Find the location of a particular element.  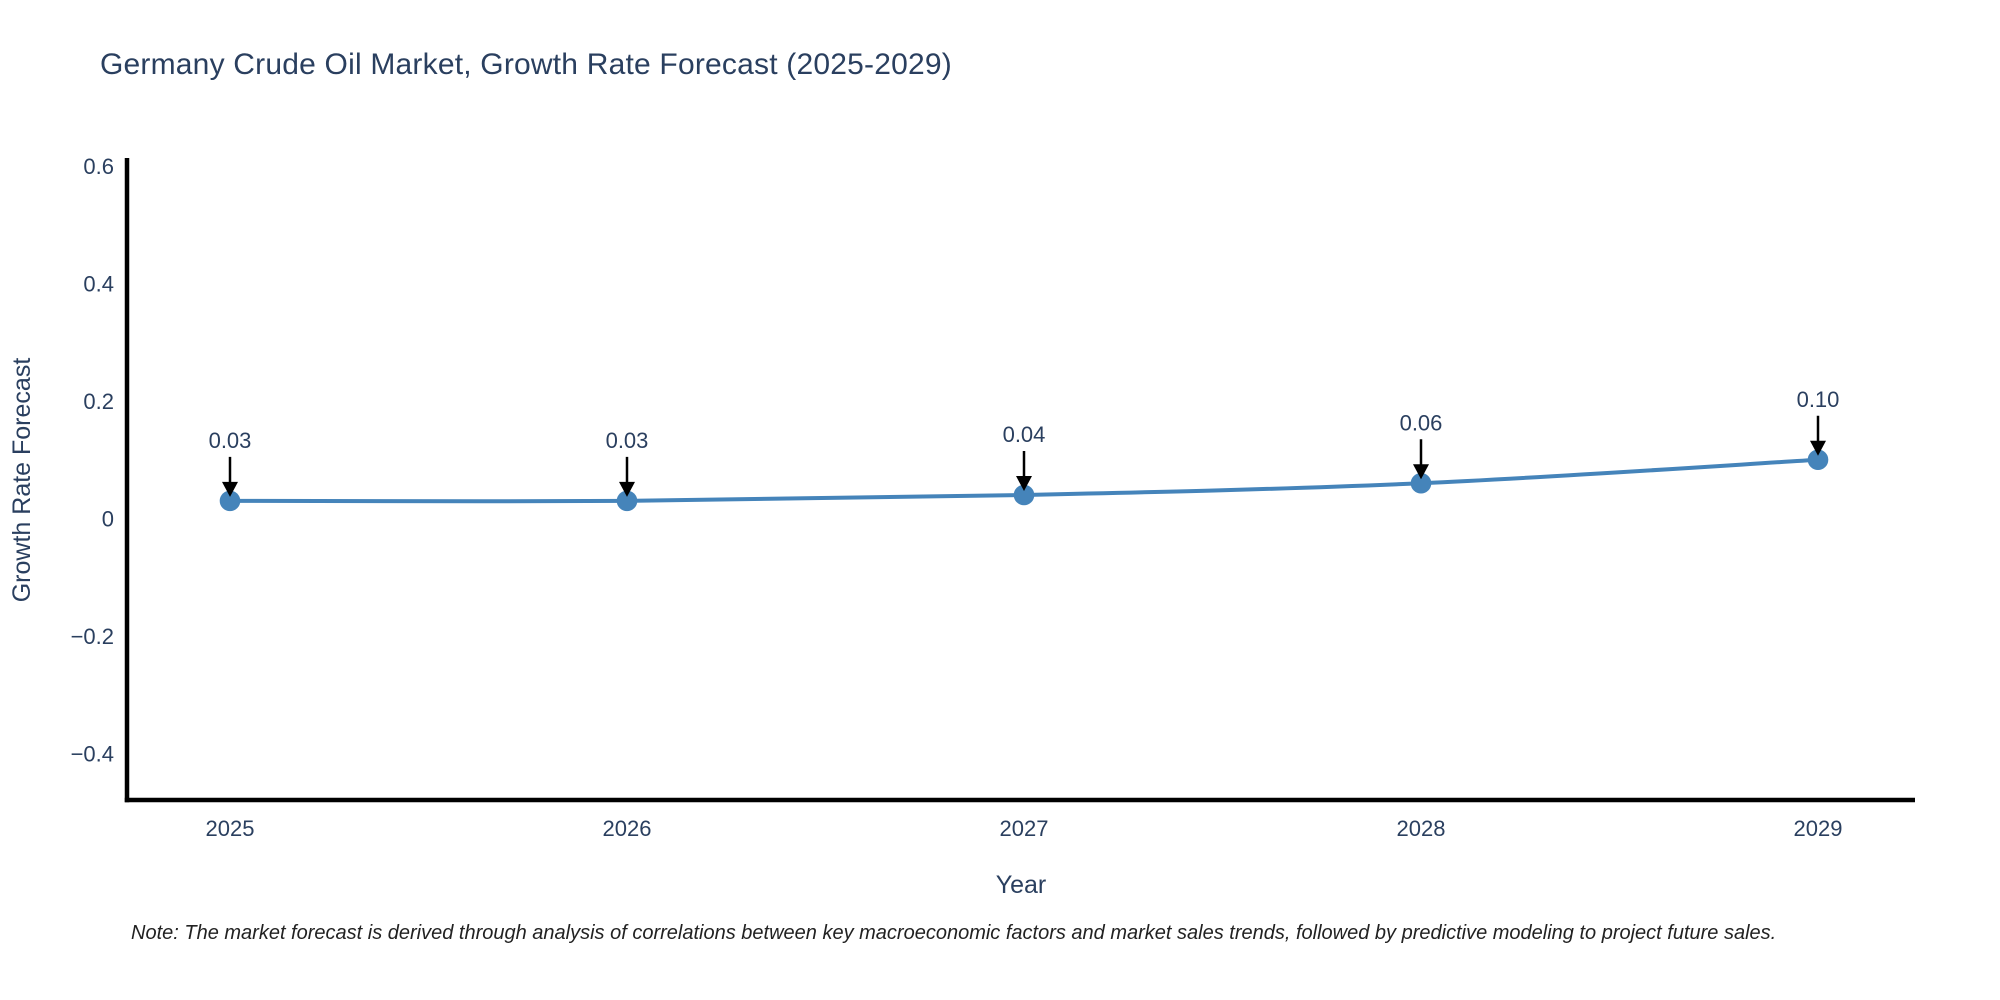

y-tick-label: −0.2 is located at coordinates (92, 636).